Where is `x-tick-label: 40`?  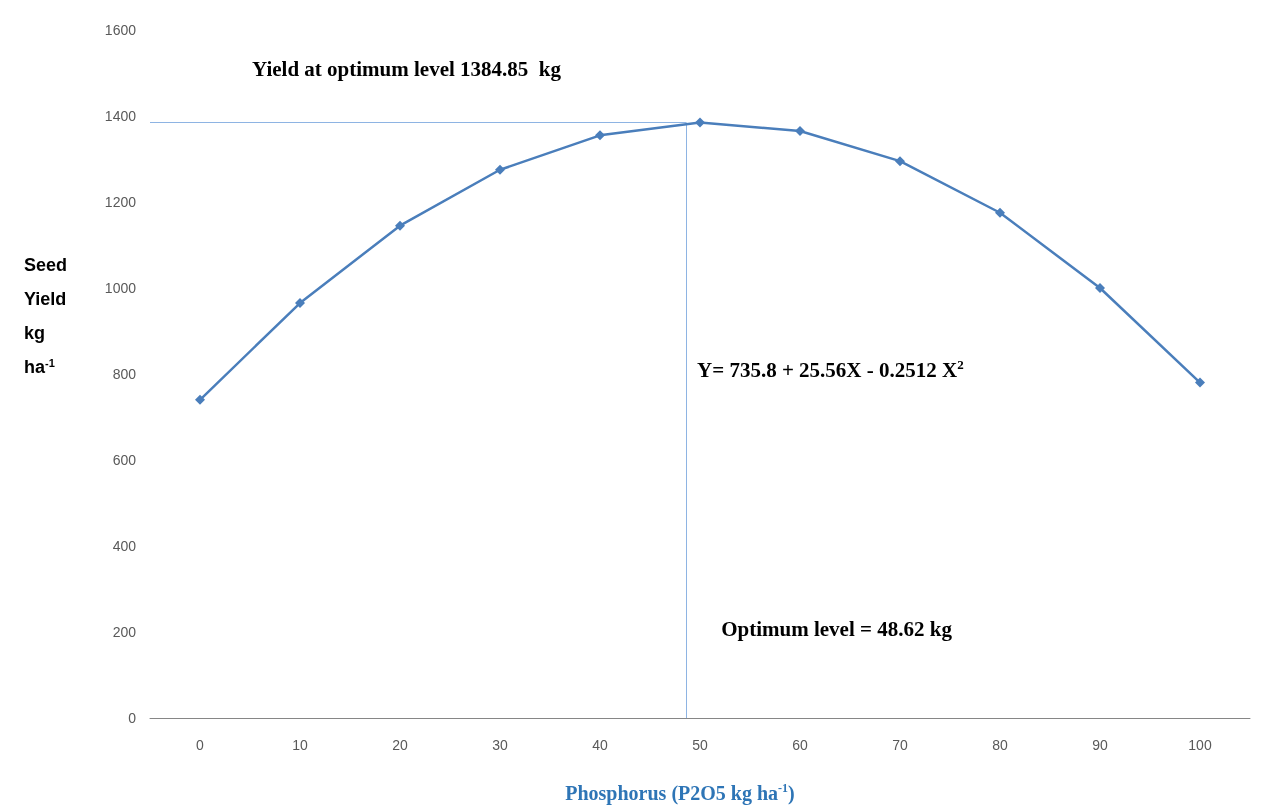
x-tick-label: 40 is located at coordinates (600, 745).